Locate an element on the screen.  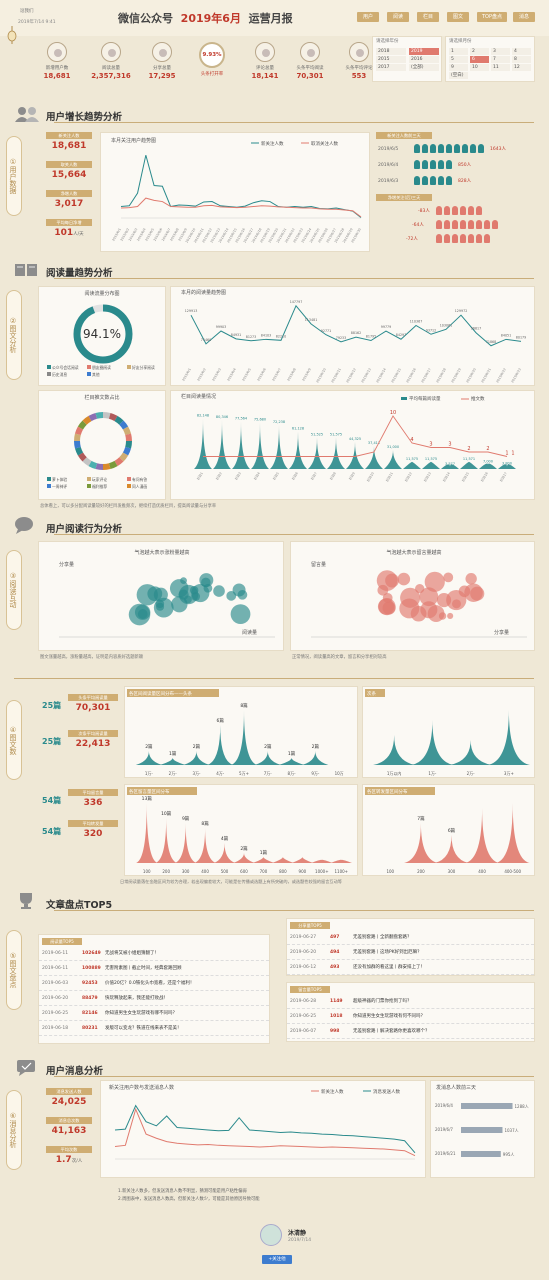
month-option: 2 is located at coordinates (479, 51).